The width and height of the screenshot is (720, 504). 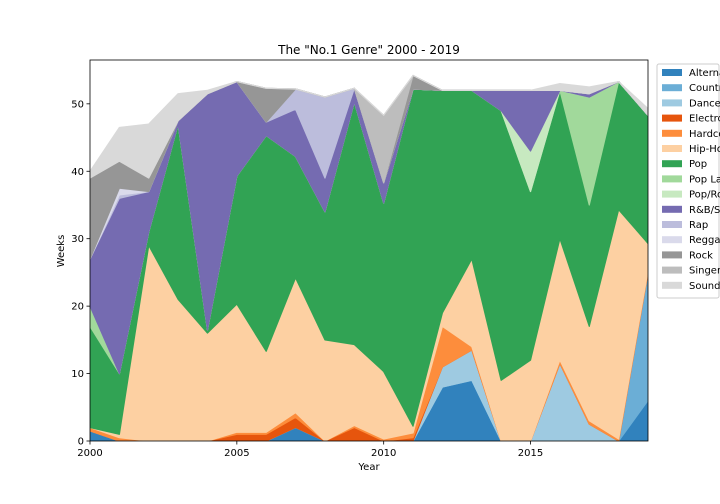 I want to click on y-tick-label: 40, so click(x=77, y=172).